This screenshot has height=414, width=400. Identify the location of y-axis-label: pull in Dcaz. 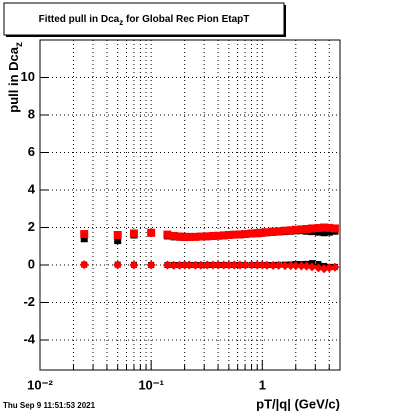
(15, 77).